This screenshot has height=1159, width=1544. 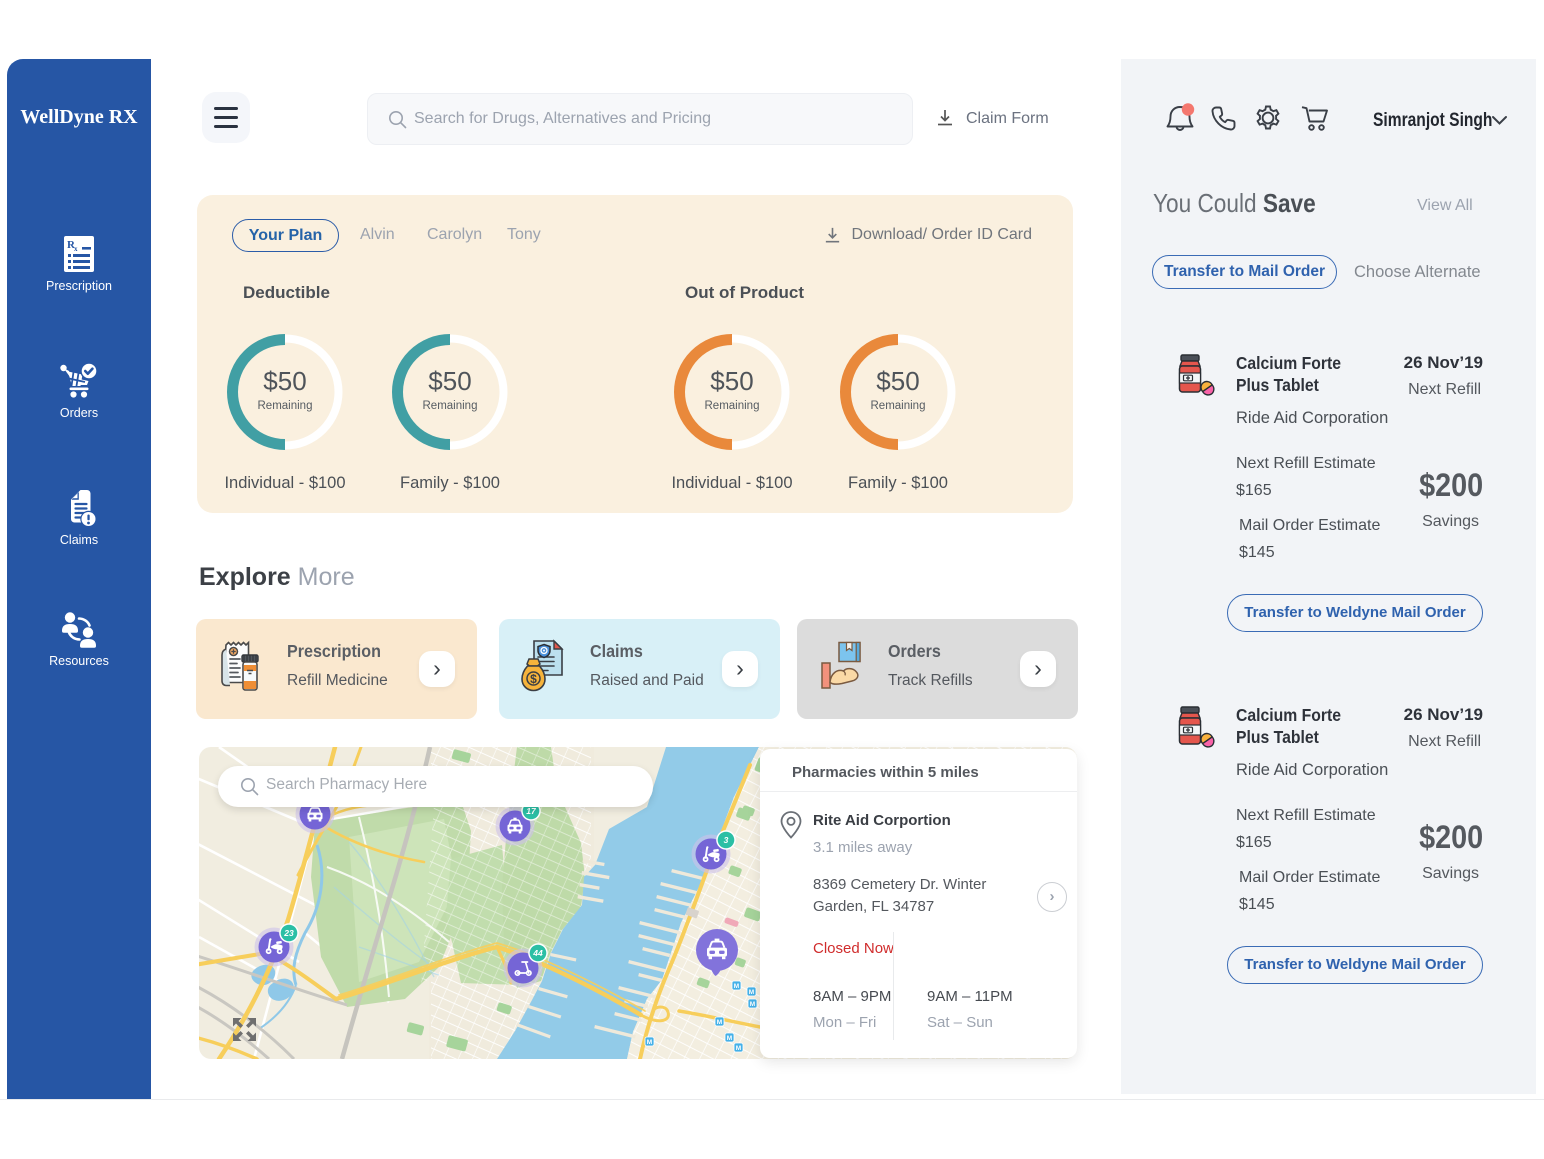 I want to click on svg-text: 17, so click(x=531, y=811).